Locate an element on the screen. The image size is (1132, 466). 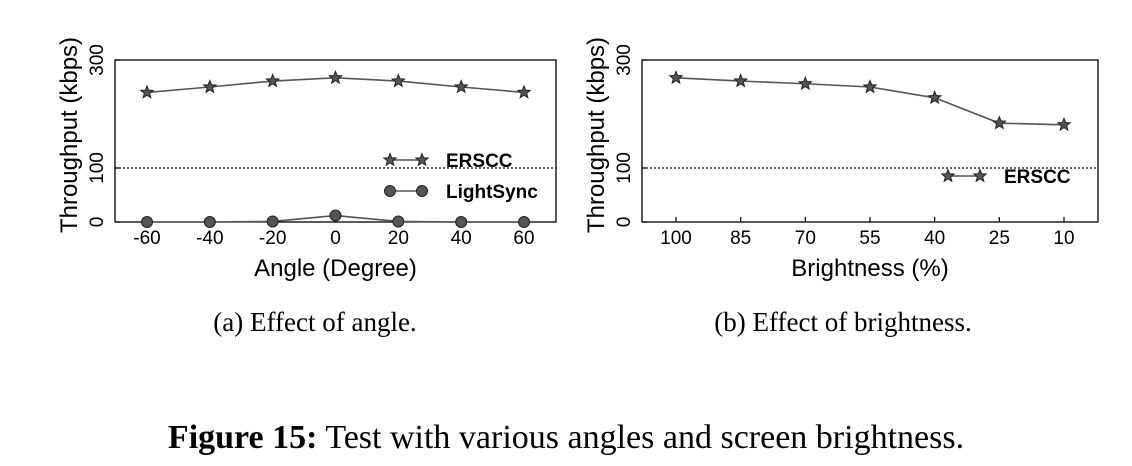
legend-label: LightSync is located at coordinates (492, 192).